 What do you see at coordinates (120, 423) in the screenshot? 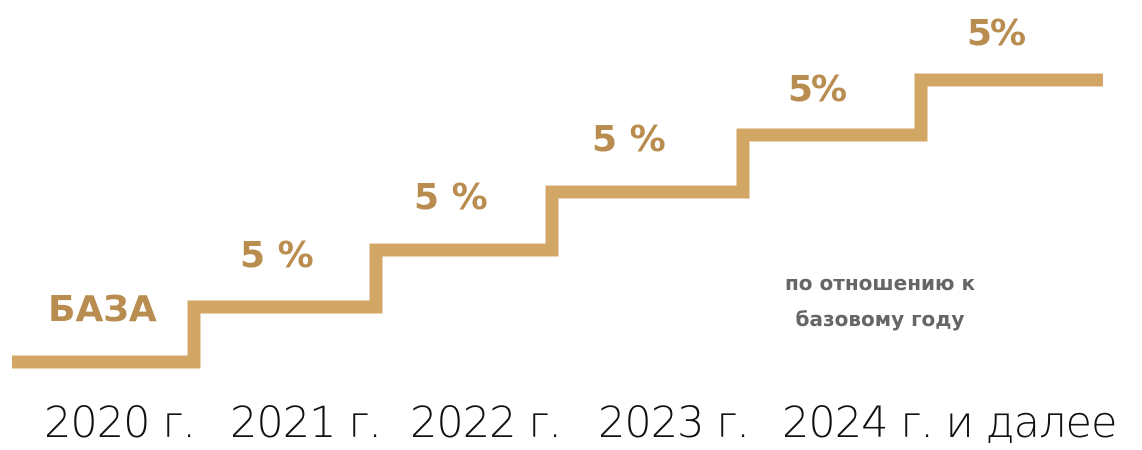
I see `year-label-2020: 2020 г.` at bounding box center [120, 423].